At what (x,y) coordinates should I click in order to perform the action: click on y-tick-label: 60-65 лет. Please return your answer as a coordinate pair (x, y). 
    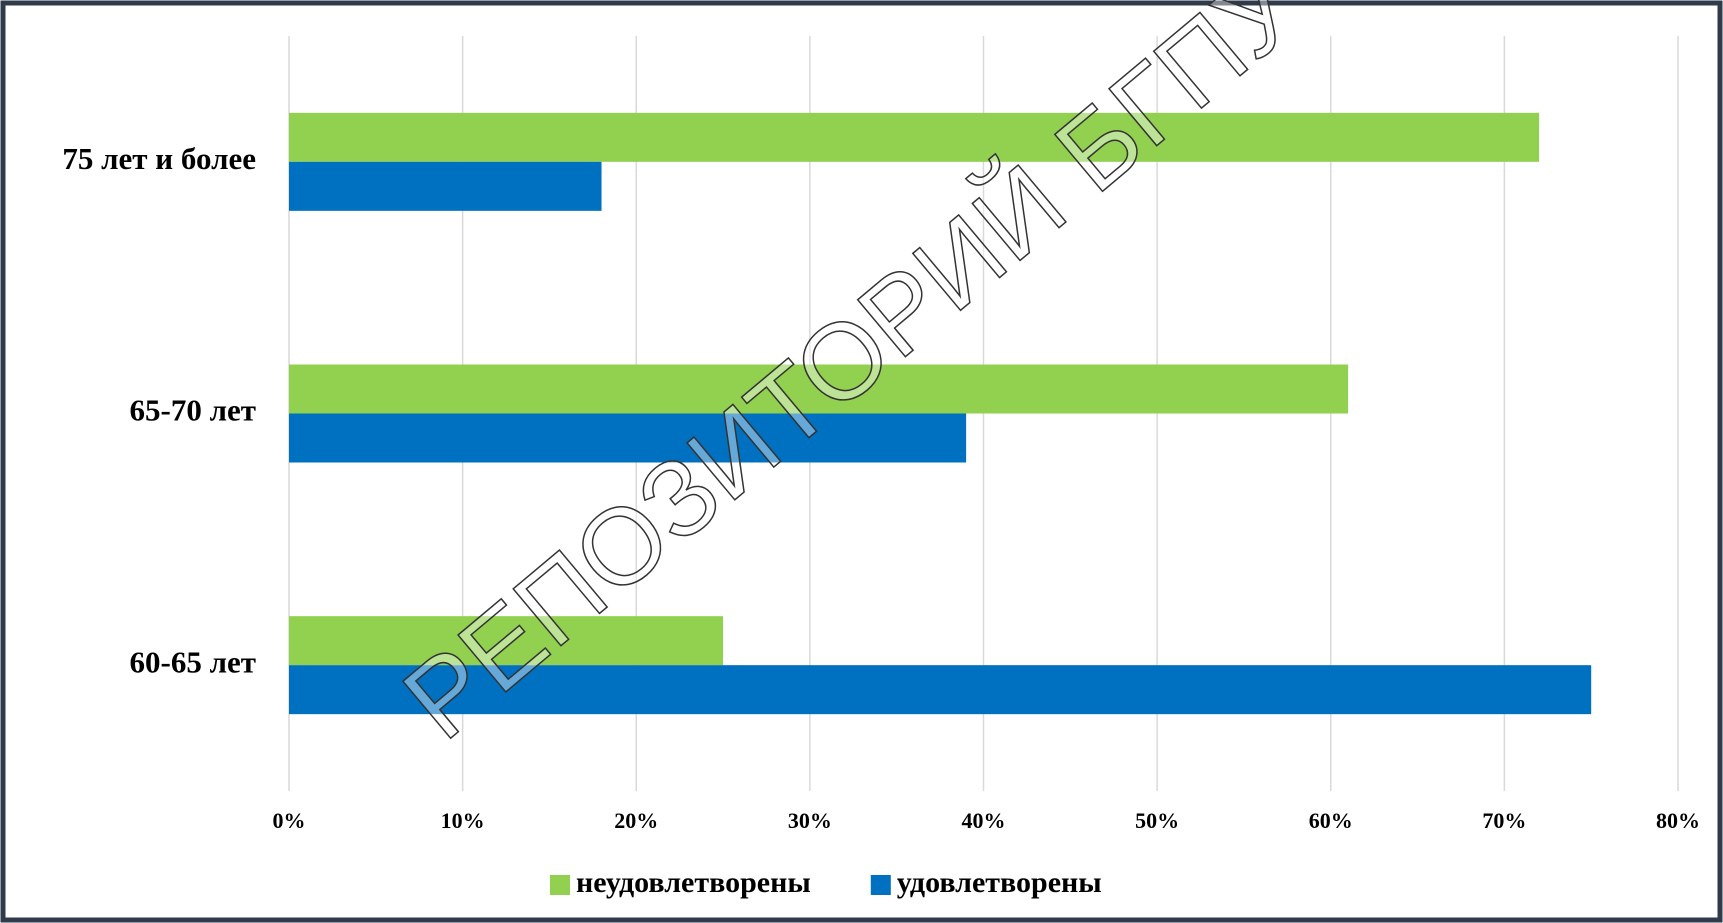
    Looking at the image, I should click on (193, 661).